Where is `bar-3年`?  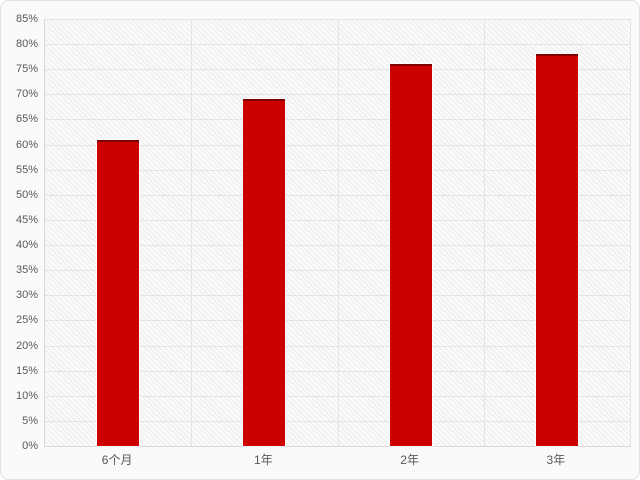 bar-3年 is located at coordinates (556, 250).